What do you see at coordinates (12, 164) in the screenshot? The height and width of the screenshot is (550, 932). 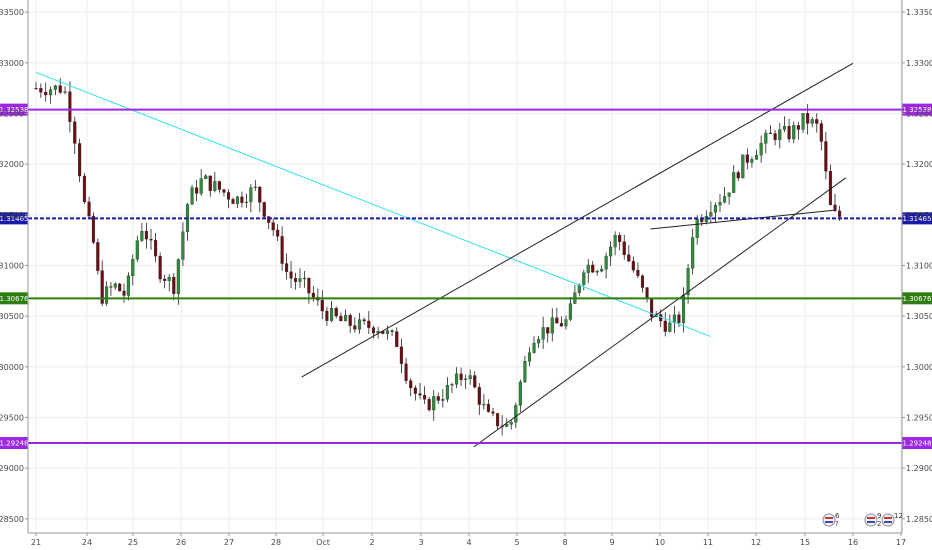 I see `price-tick-label-left: 1.32000` at bounding box center [12, 164].